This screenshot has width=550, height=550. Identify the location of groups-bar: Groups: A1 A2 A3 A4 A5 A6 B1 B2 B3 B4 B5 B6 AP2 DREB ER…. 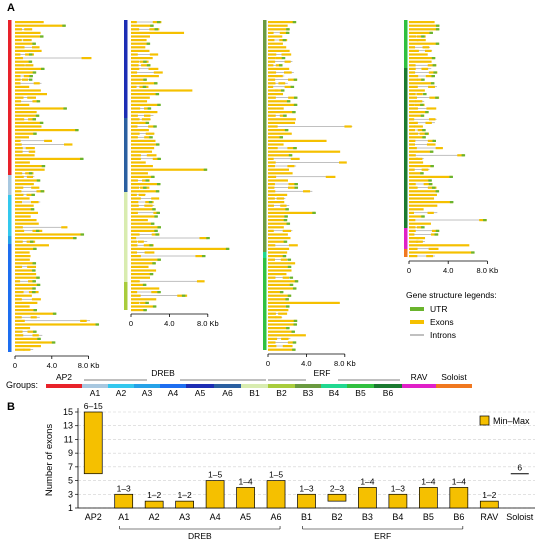
(239, 383).